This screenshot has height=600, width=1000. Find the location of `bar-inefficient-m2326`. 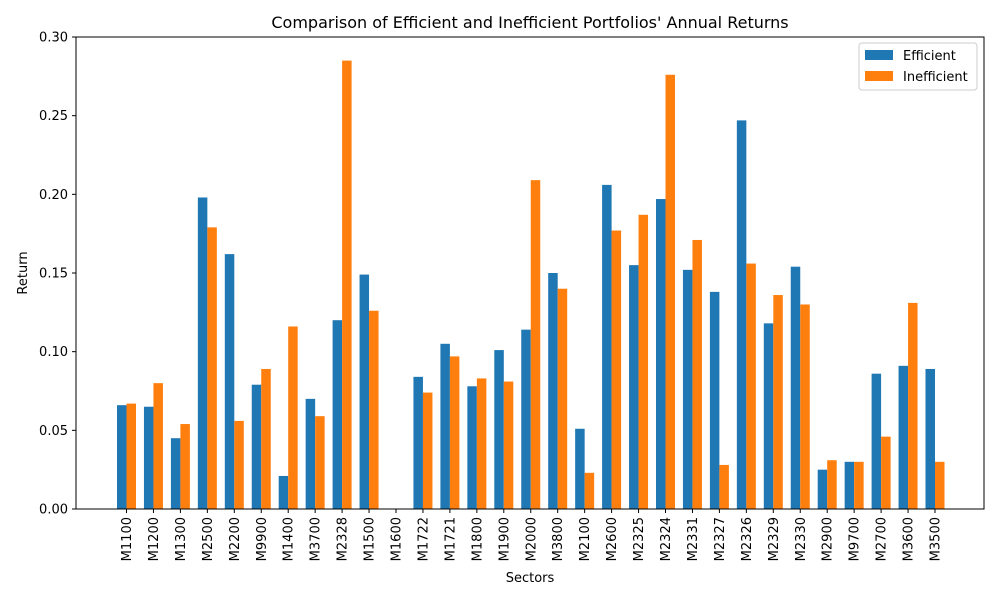

bar-inefficient-m2326 is located at coordinates (751, 386).